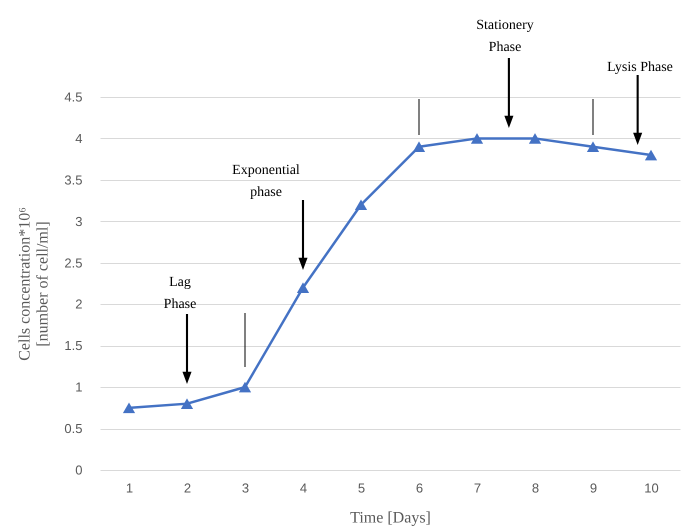  I want to click on y-tick-label: 1.5, so click(73, 346).